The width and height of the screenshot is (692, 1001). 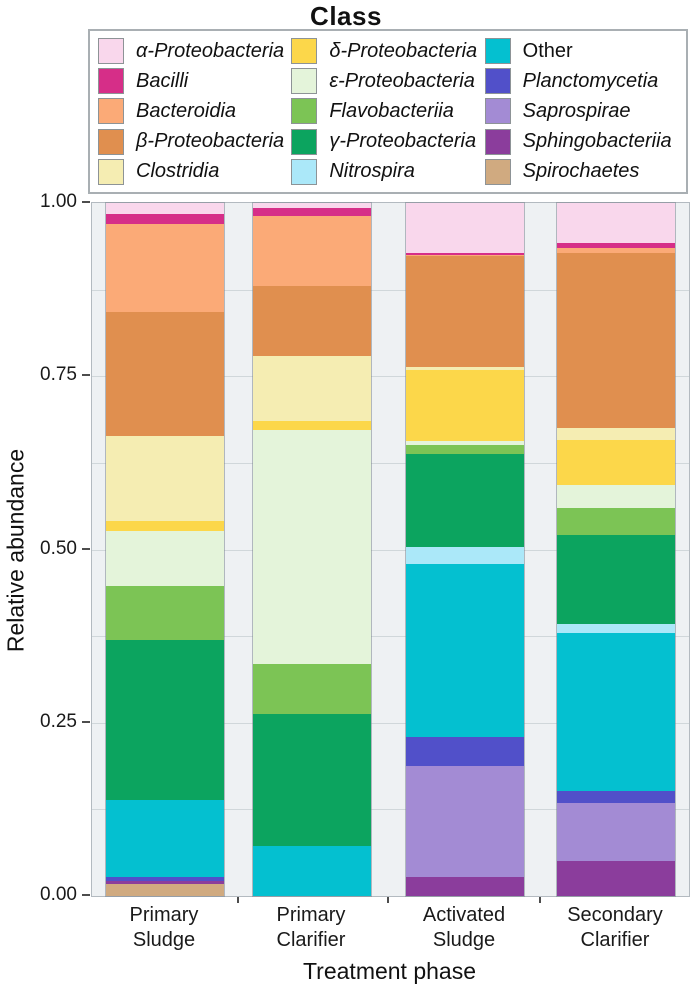 What do you see at coordinates (464, 927) in the screenshot?
I see `x-category-label: Activated Sludge` at bounding box center [464, 927].